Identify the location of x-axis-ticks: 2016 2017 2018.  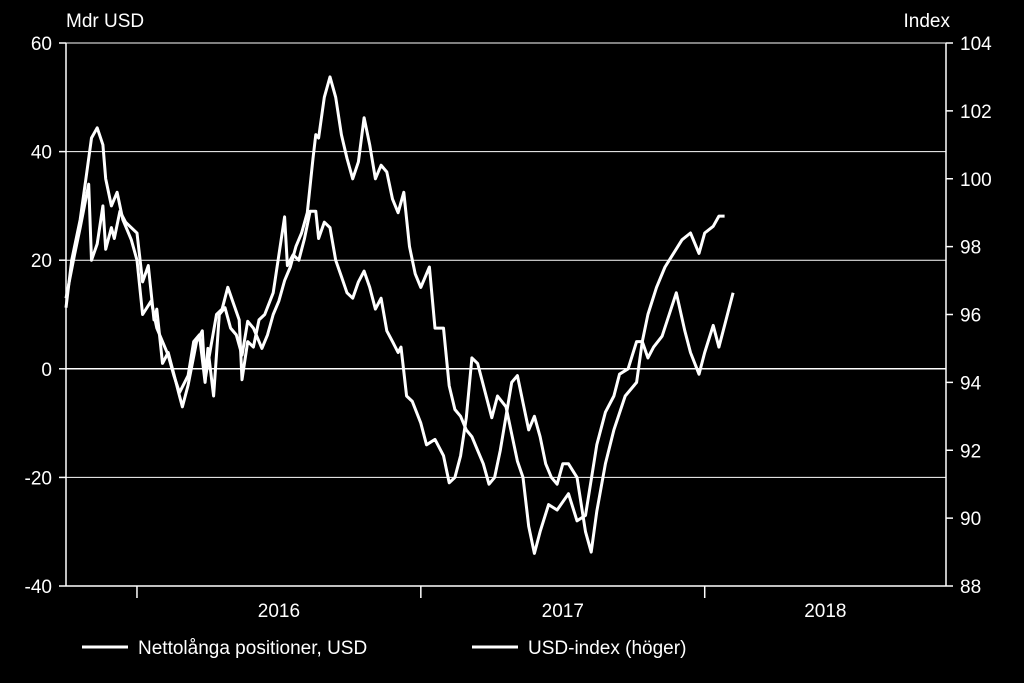
(491, 604).